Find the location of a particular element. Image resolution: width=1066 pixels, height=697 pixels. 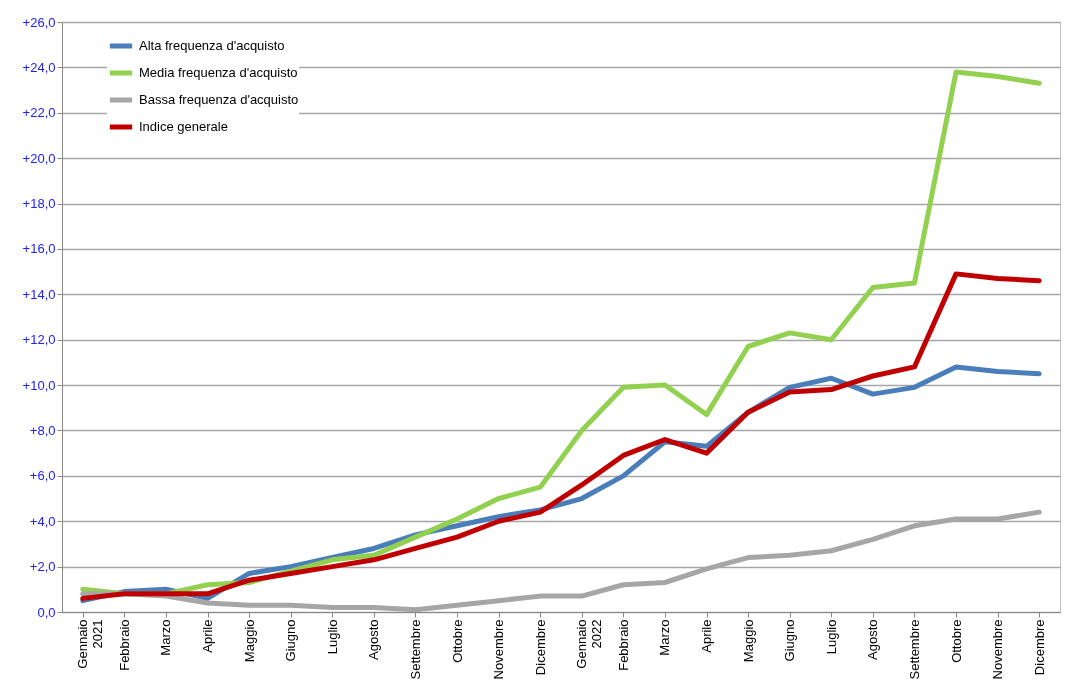

y-tick-label: +4,0 is located at coordinates (42, 521).